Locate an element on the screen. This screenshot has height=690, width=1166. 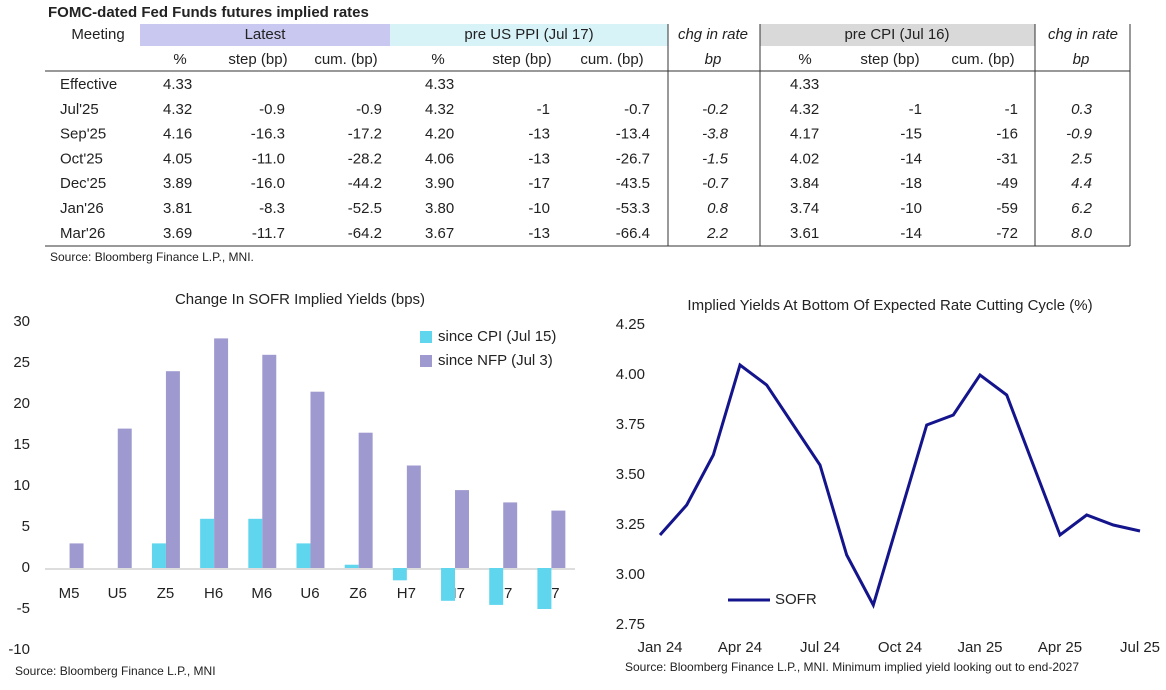
cell: -16.3 is located at coordinates (268, 134).